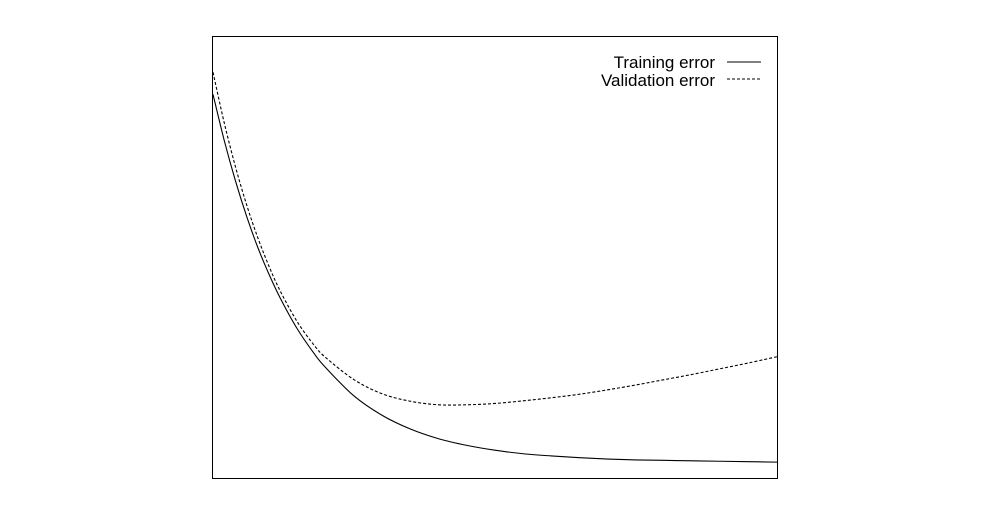 This screenshot has height=522, width=994. Describe the element at coordinates (665, 62) in the screenshot. I see `legend-label-training: Training error` at that location.